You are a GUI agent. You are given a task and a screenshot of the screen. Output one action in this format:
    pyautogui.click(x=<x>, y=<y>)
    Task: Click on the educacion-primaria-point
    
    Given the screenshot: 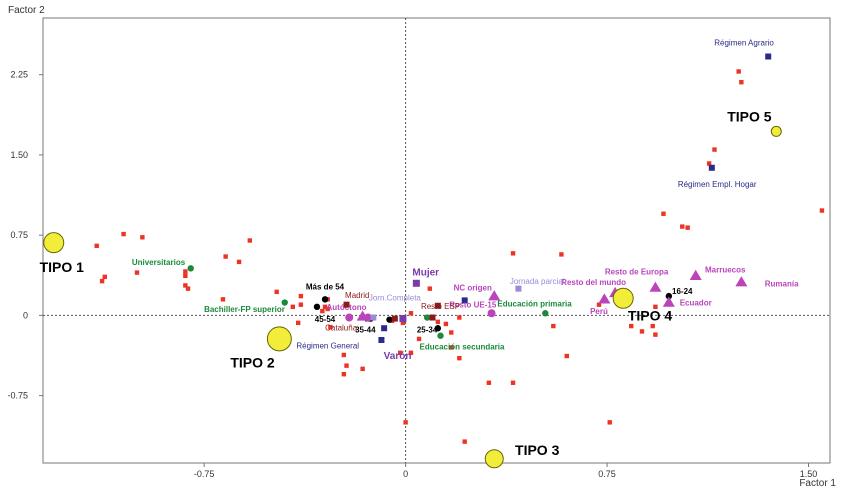 What is the action you would take?
    pyautogui.click(x=545, y=313)
    